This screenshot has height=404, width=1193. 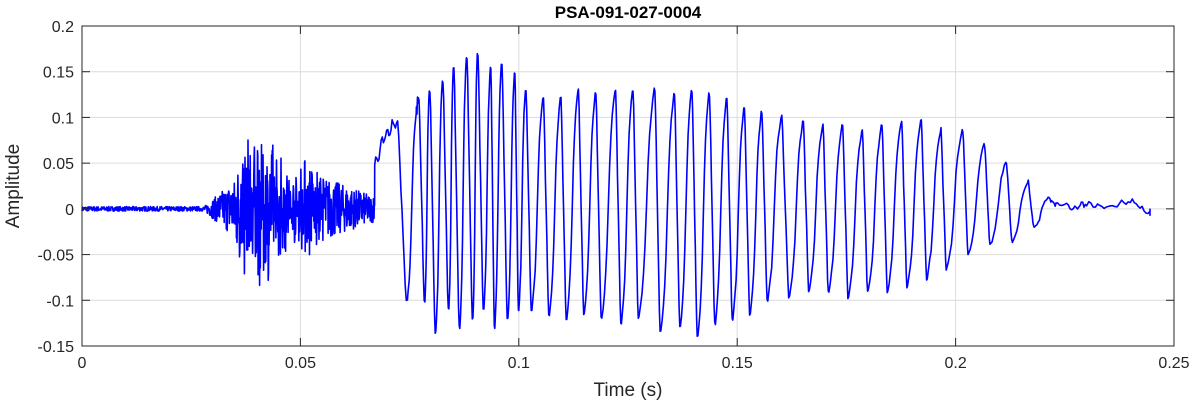 What do you see at coordinates (56, 256) in the screenshot?
I see `y-tick-label: -0.05` at bounding box center [56, 256].